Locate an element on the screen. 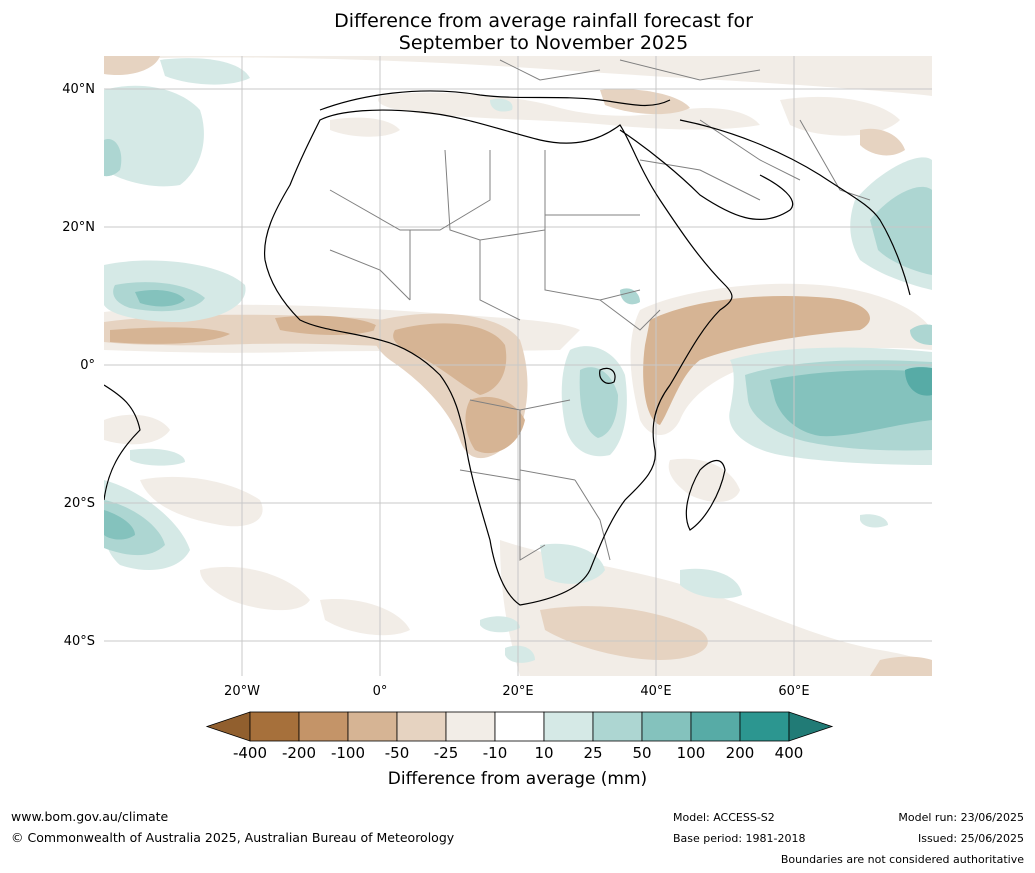 Image resolution: width=1035 pixels, height=873 pixels. footer-model-run: Model run: 23/06/2025 is located at coordinates (961, 817).